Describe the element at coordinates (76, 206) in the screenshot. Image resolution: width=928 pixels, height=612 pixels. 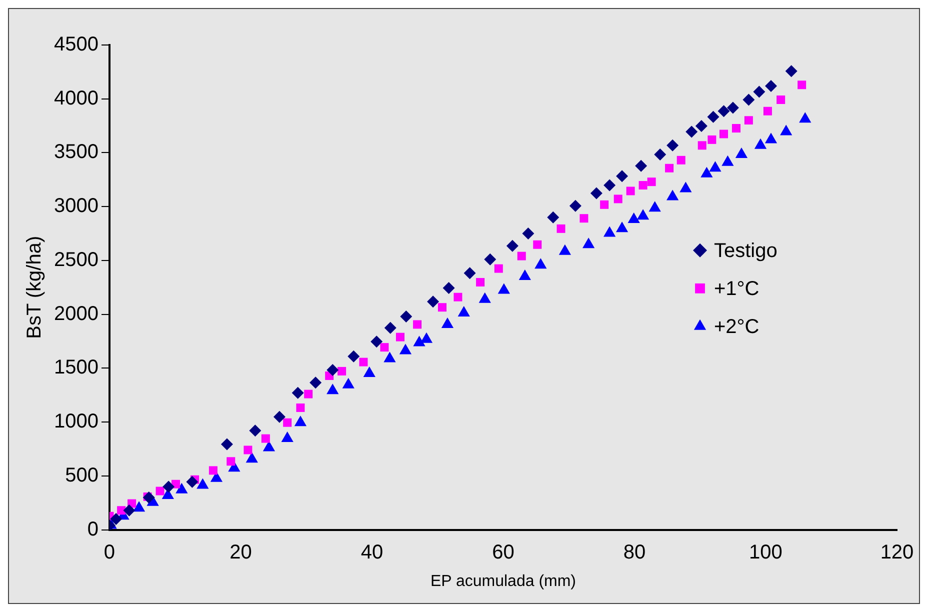
I see `y-tick-label: 3000` at that location.